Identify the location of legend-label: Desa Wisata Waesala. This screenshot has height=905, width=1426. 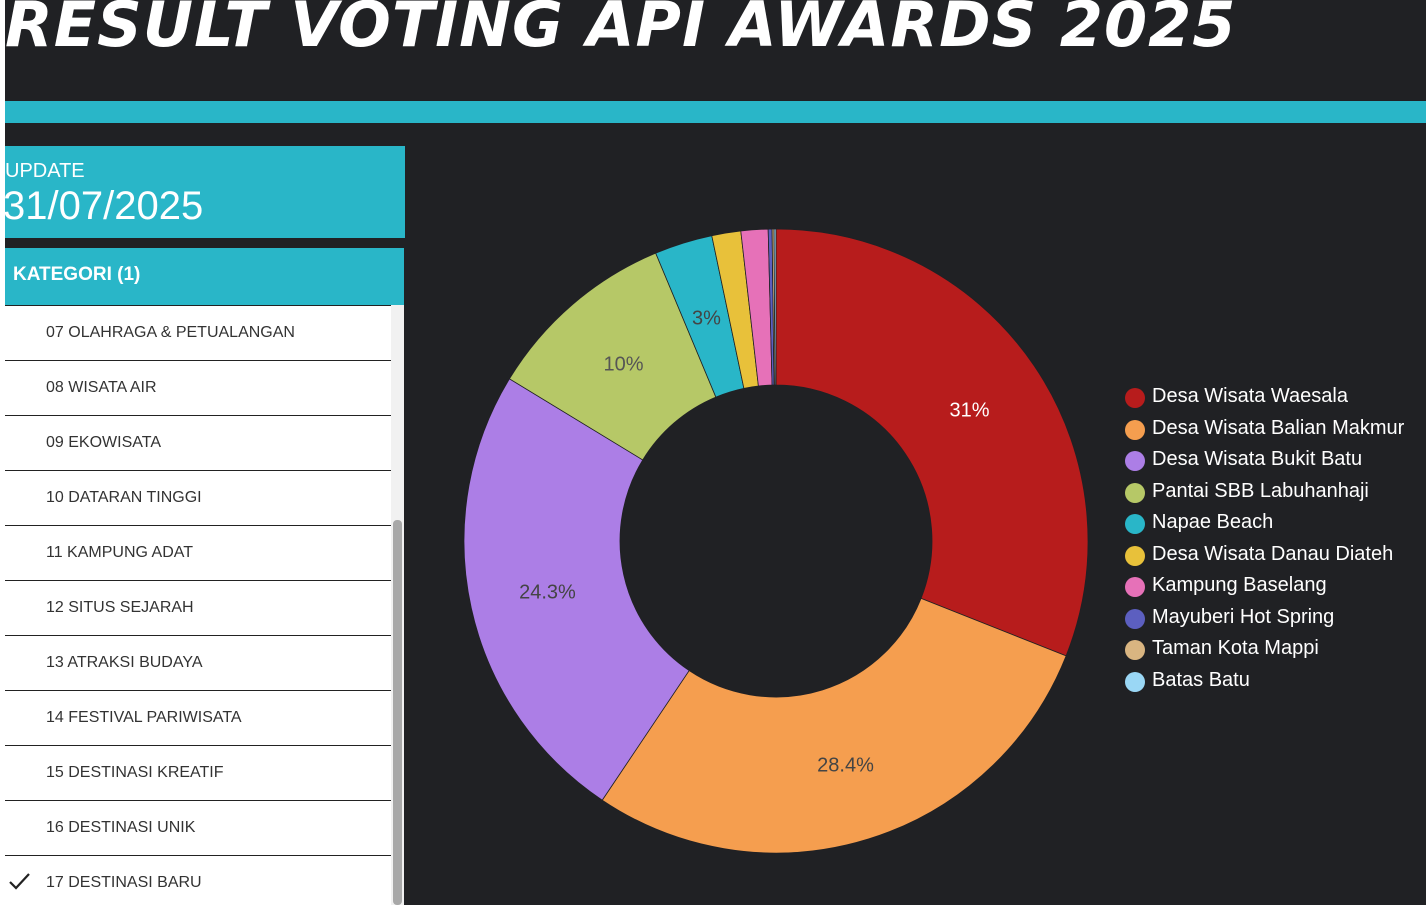
(1250, 396).